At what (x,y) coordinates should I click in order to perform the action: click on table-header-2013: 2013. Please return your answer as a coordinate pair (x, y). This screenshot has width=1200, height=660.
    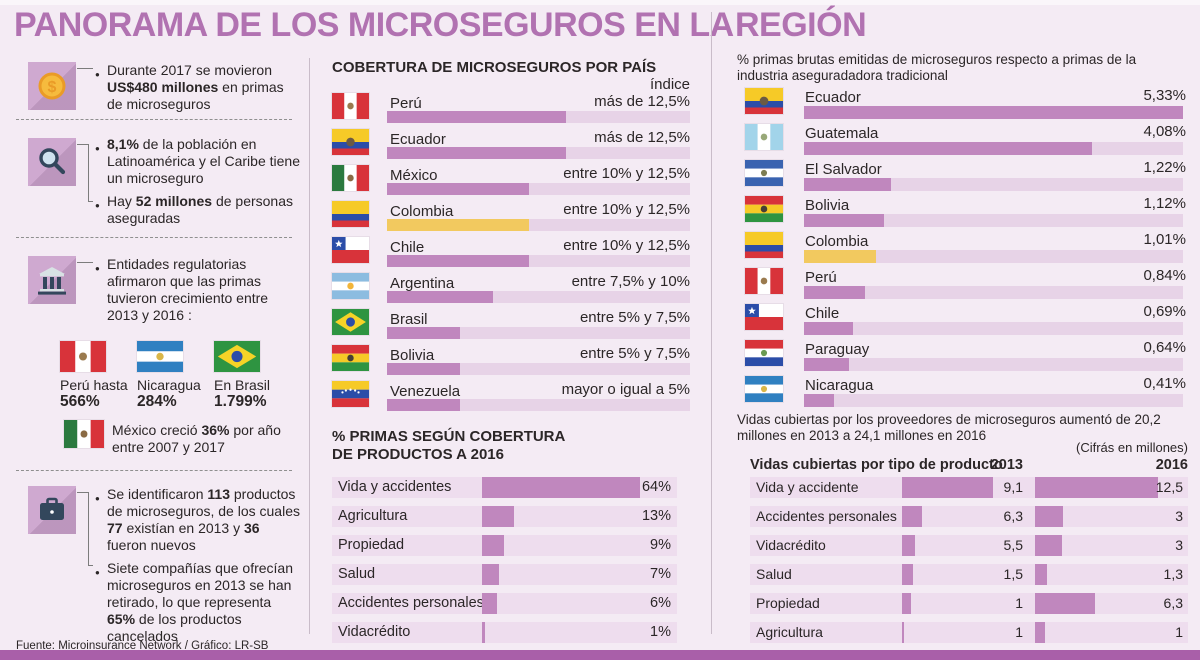
    Looking at the image, I should click on (1006, 465).